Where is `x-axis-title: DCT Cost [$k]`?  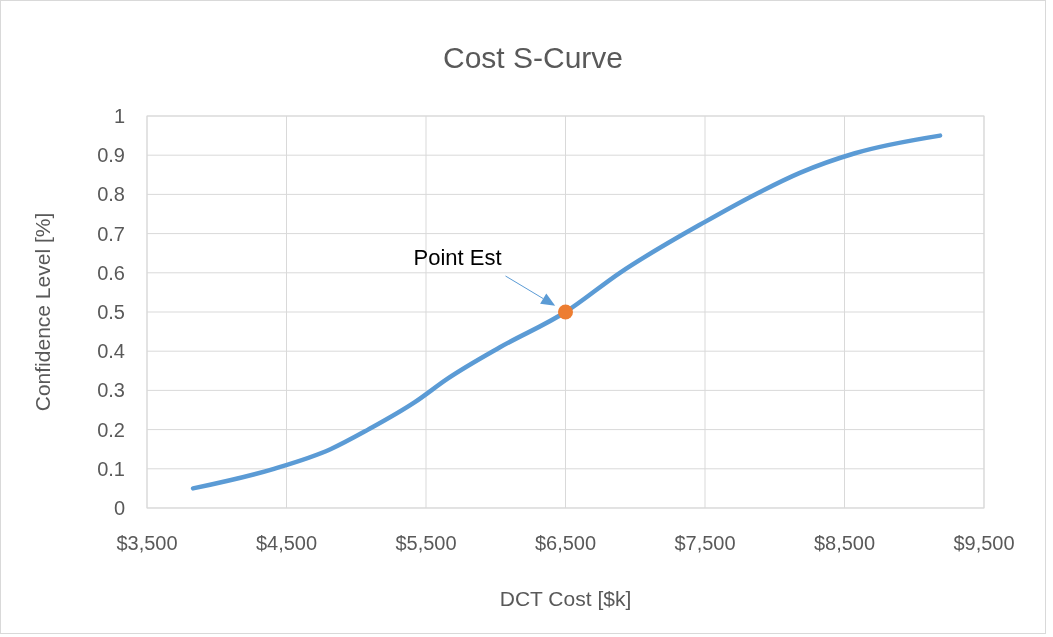 x-axis-title: DCT Cost [$k] is located at coordinates (565, 598).